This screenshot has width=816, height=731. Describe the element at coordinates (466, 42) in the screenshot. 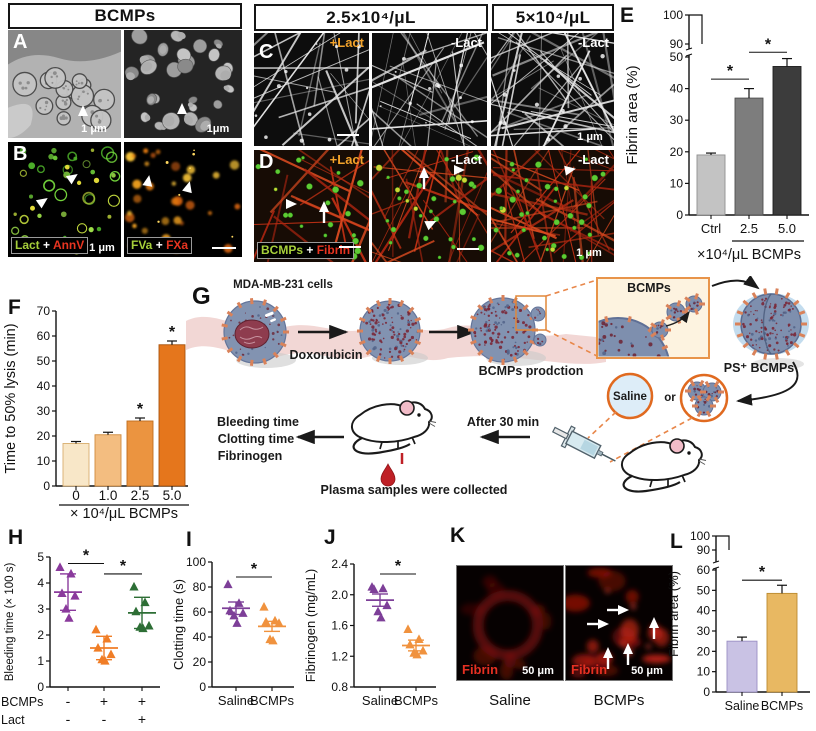

I see `lact-tag-c2: -Lact` at that location.